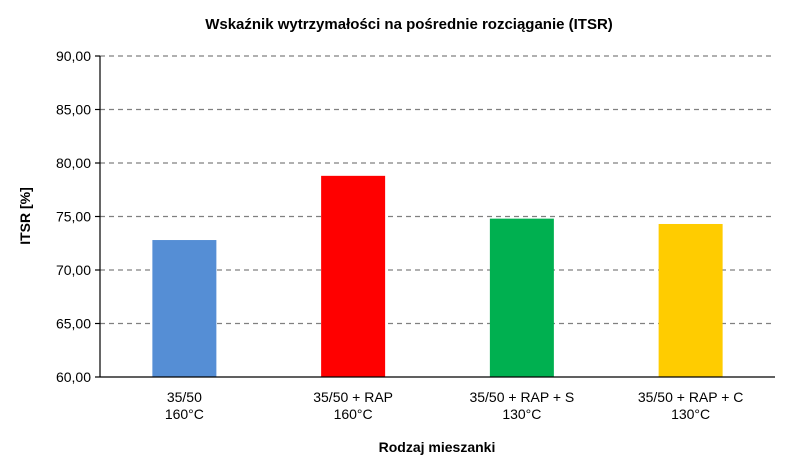  What do you see at coordinates (73, 377) in the screenshot?
I see `y-tick-label: 60,00` at bounding box center [73, 377].